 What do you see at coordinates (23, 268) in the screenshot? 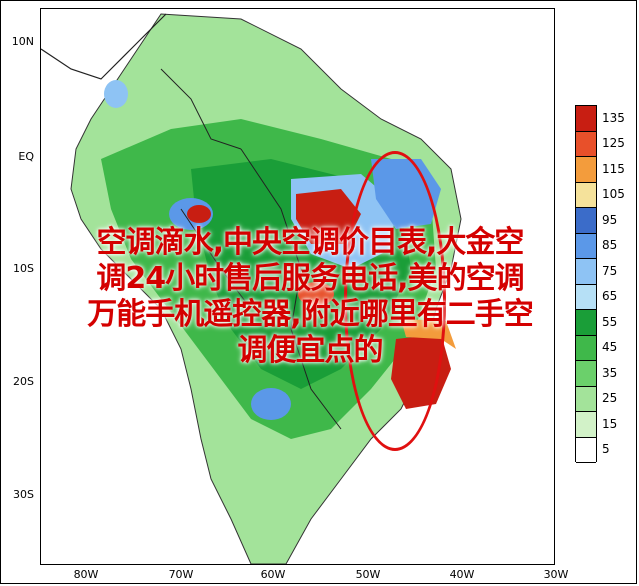
I see `lat-tick-10s: 10S` at bounding box center [23, 268].